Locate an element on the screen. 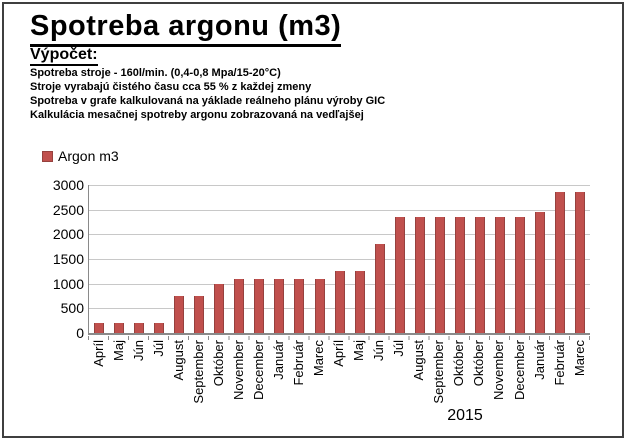 This screenshot has width=626, height=440. y-tick-label: 1500 is located at coordinates (68, 259).